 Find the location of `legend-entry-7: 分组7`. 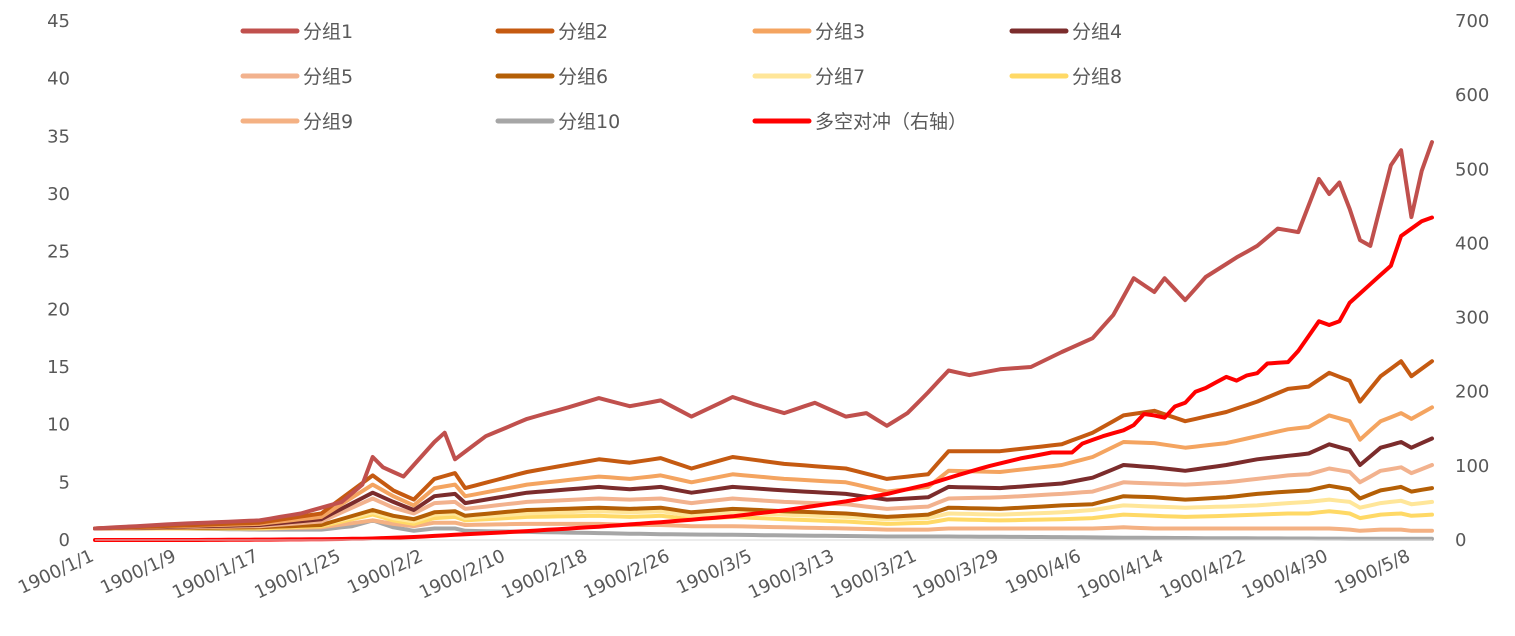

legend-entry-7: 分组7 is located at coordinates (808, 77).